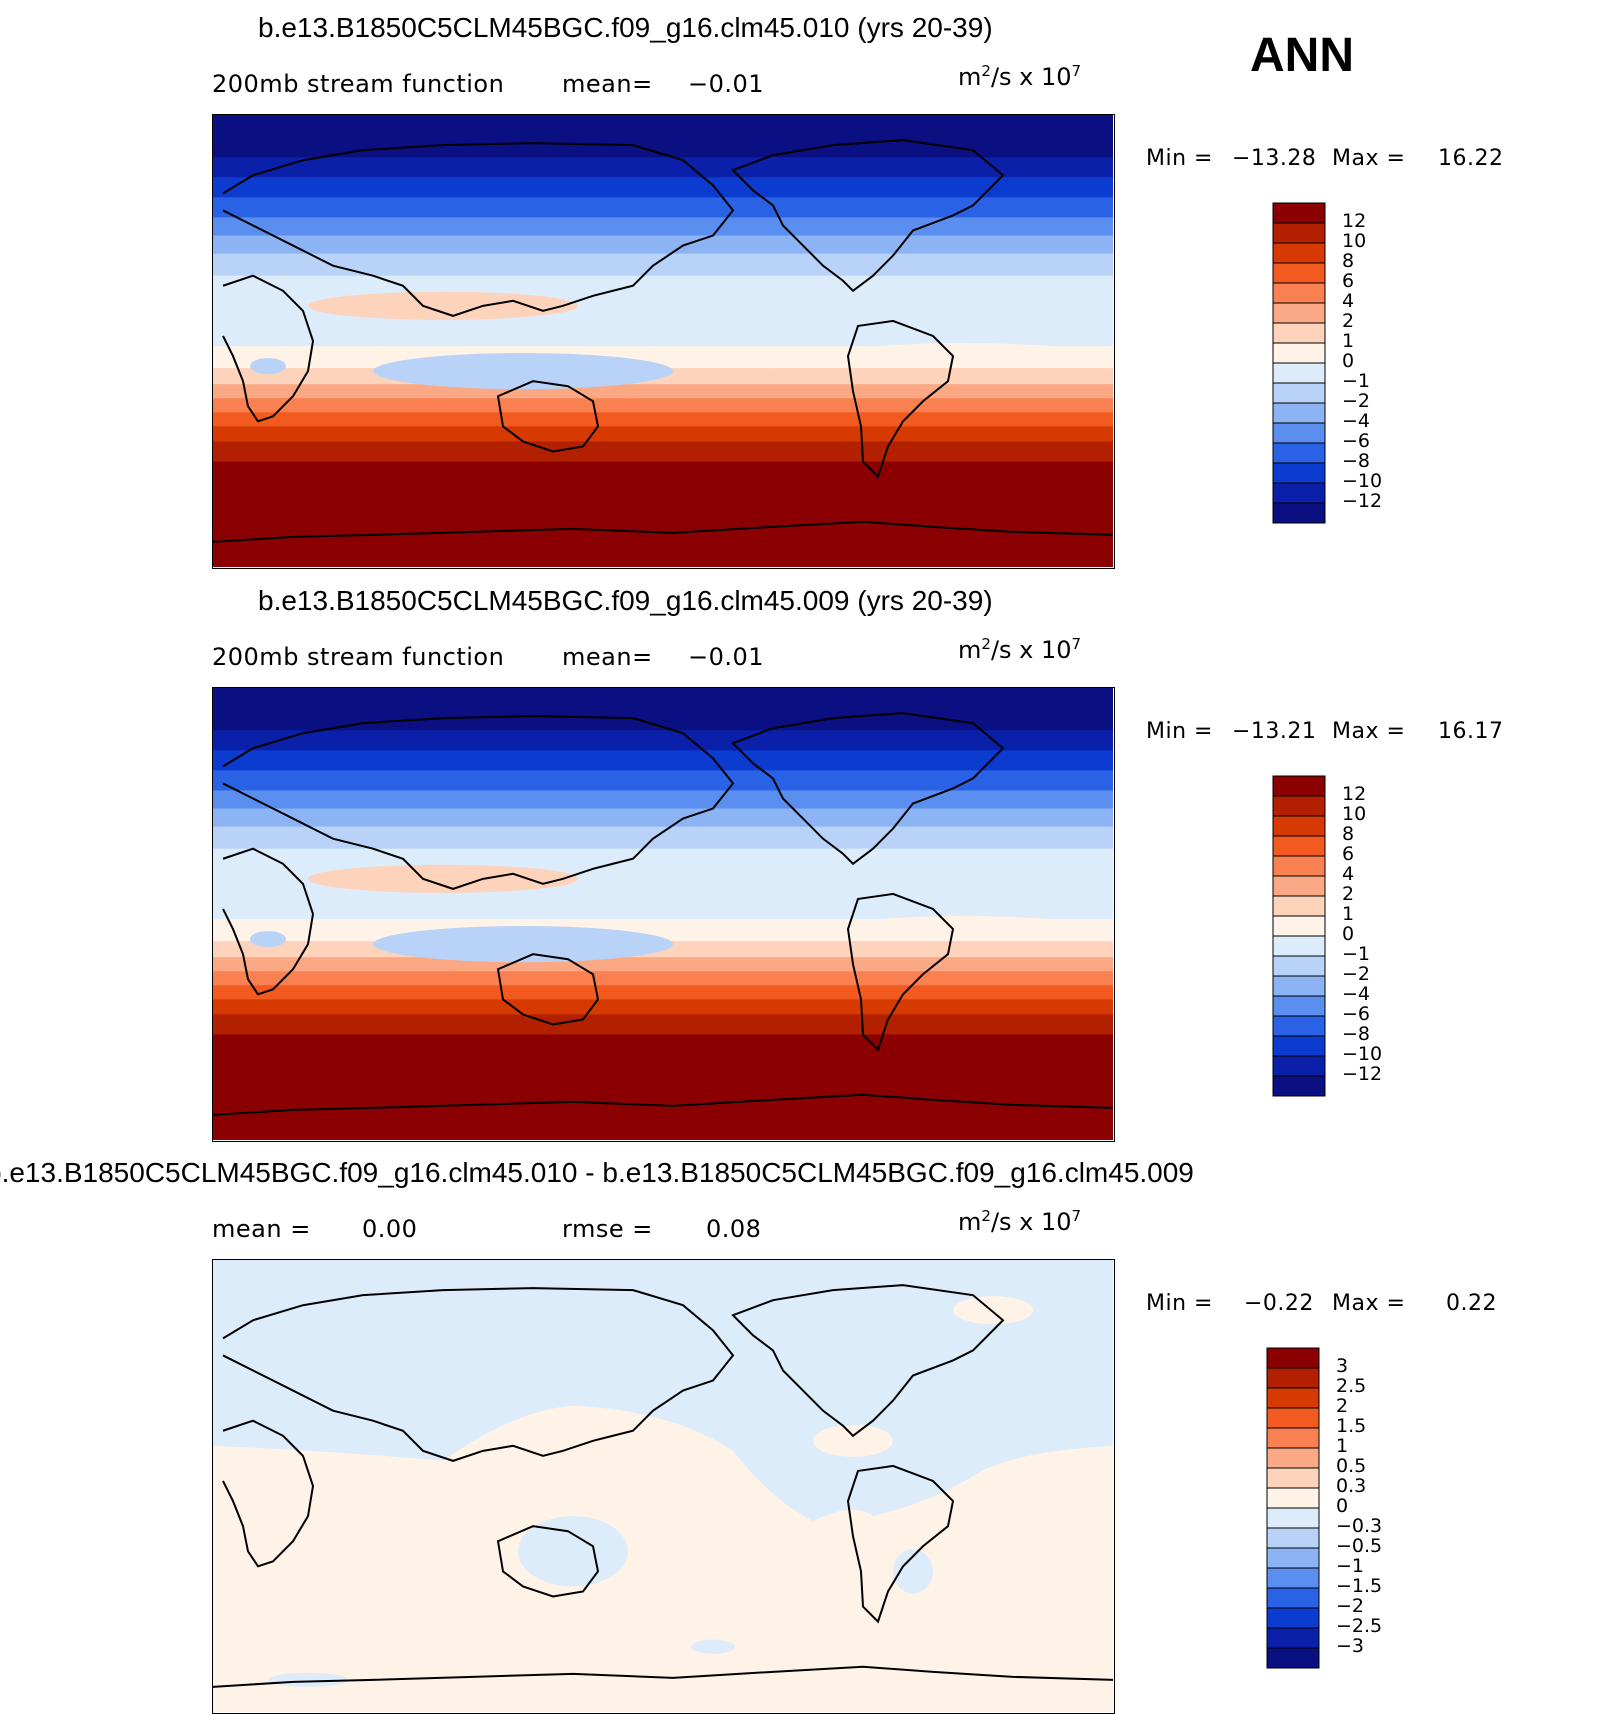  What do you see at coordinates (1471, 731) in the screenshot?
I see `max-value: 16.17` at bounding box center [1471, 731].